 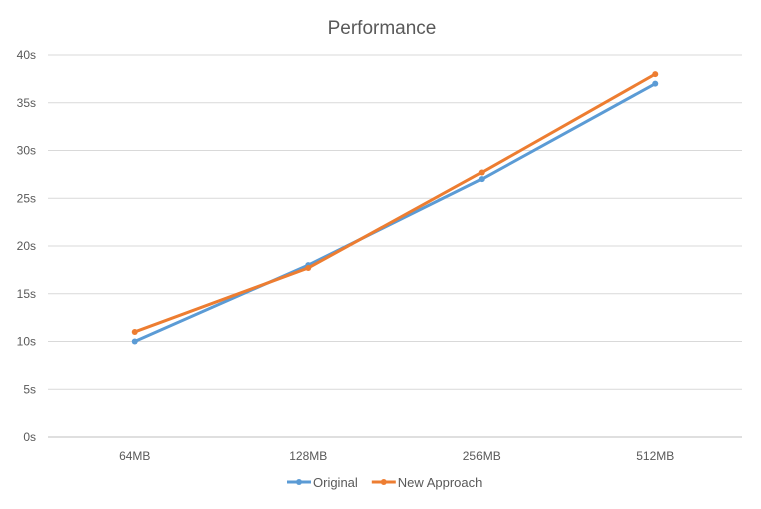 What do you see at coordinates (396, 456) in the screenshot?
I see `x-axis-ticks: 64MB 128MB 256MB 512MB` at bounding box center [396, 456].